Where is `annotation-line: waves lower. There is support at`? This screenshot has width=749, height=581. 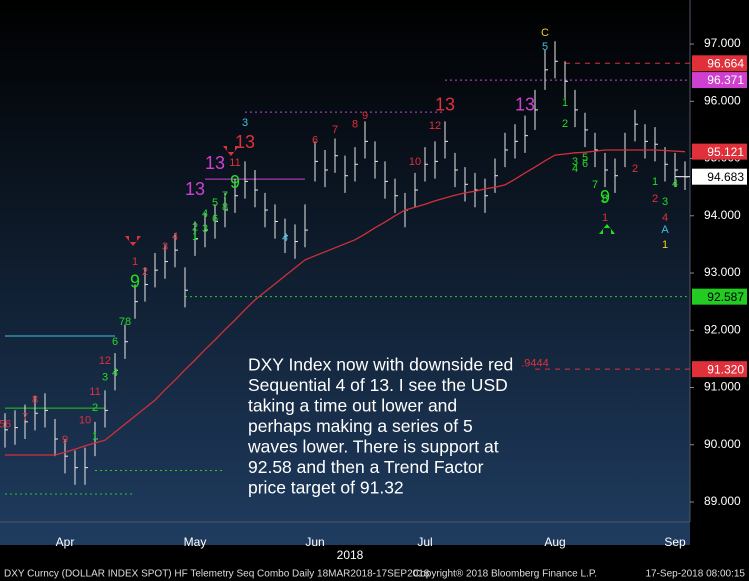
annotation-line: waves lower. There is support at is located at coordinates (373, 447).